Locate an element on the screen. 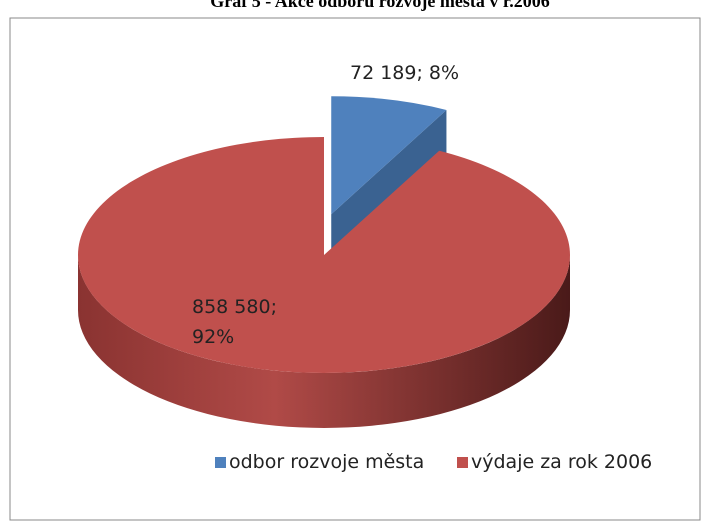 The width and height of the screenshot is (708, 524). data-label: 858 580; 92% is located at coordinates (234, 322).